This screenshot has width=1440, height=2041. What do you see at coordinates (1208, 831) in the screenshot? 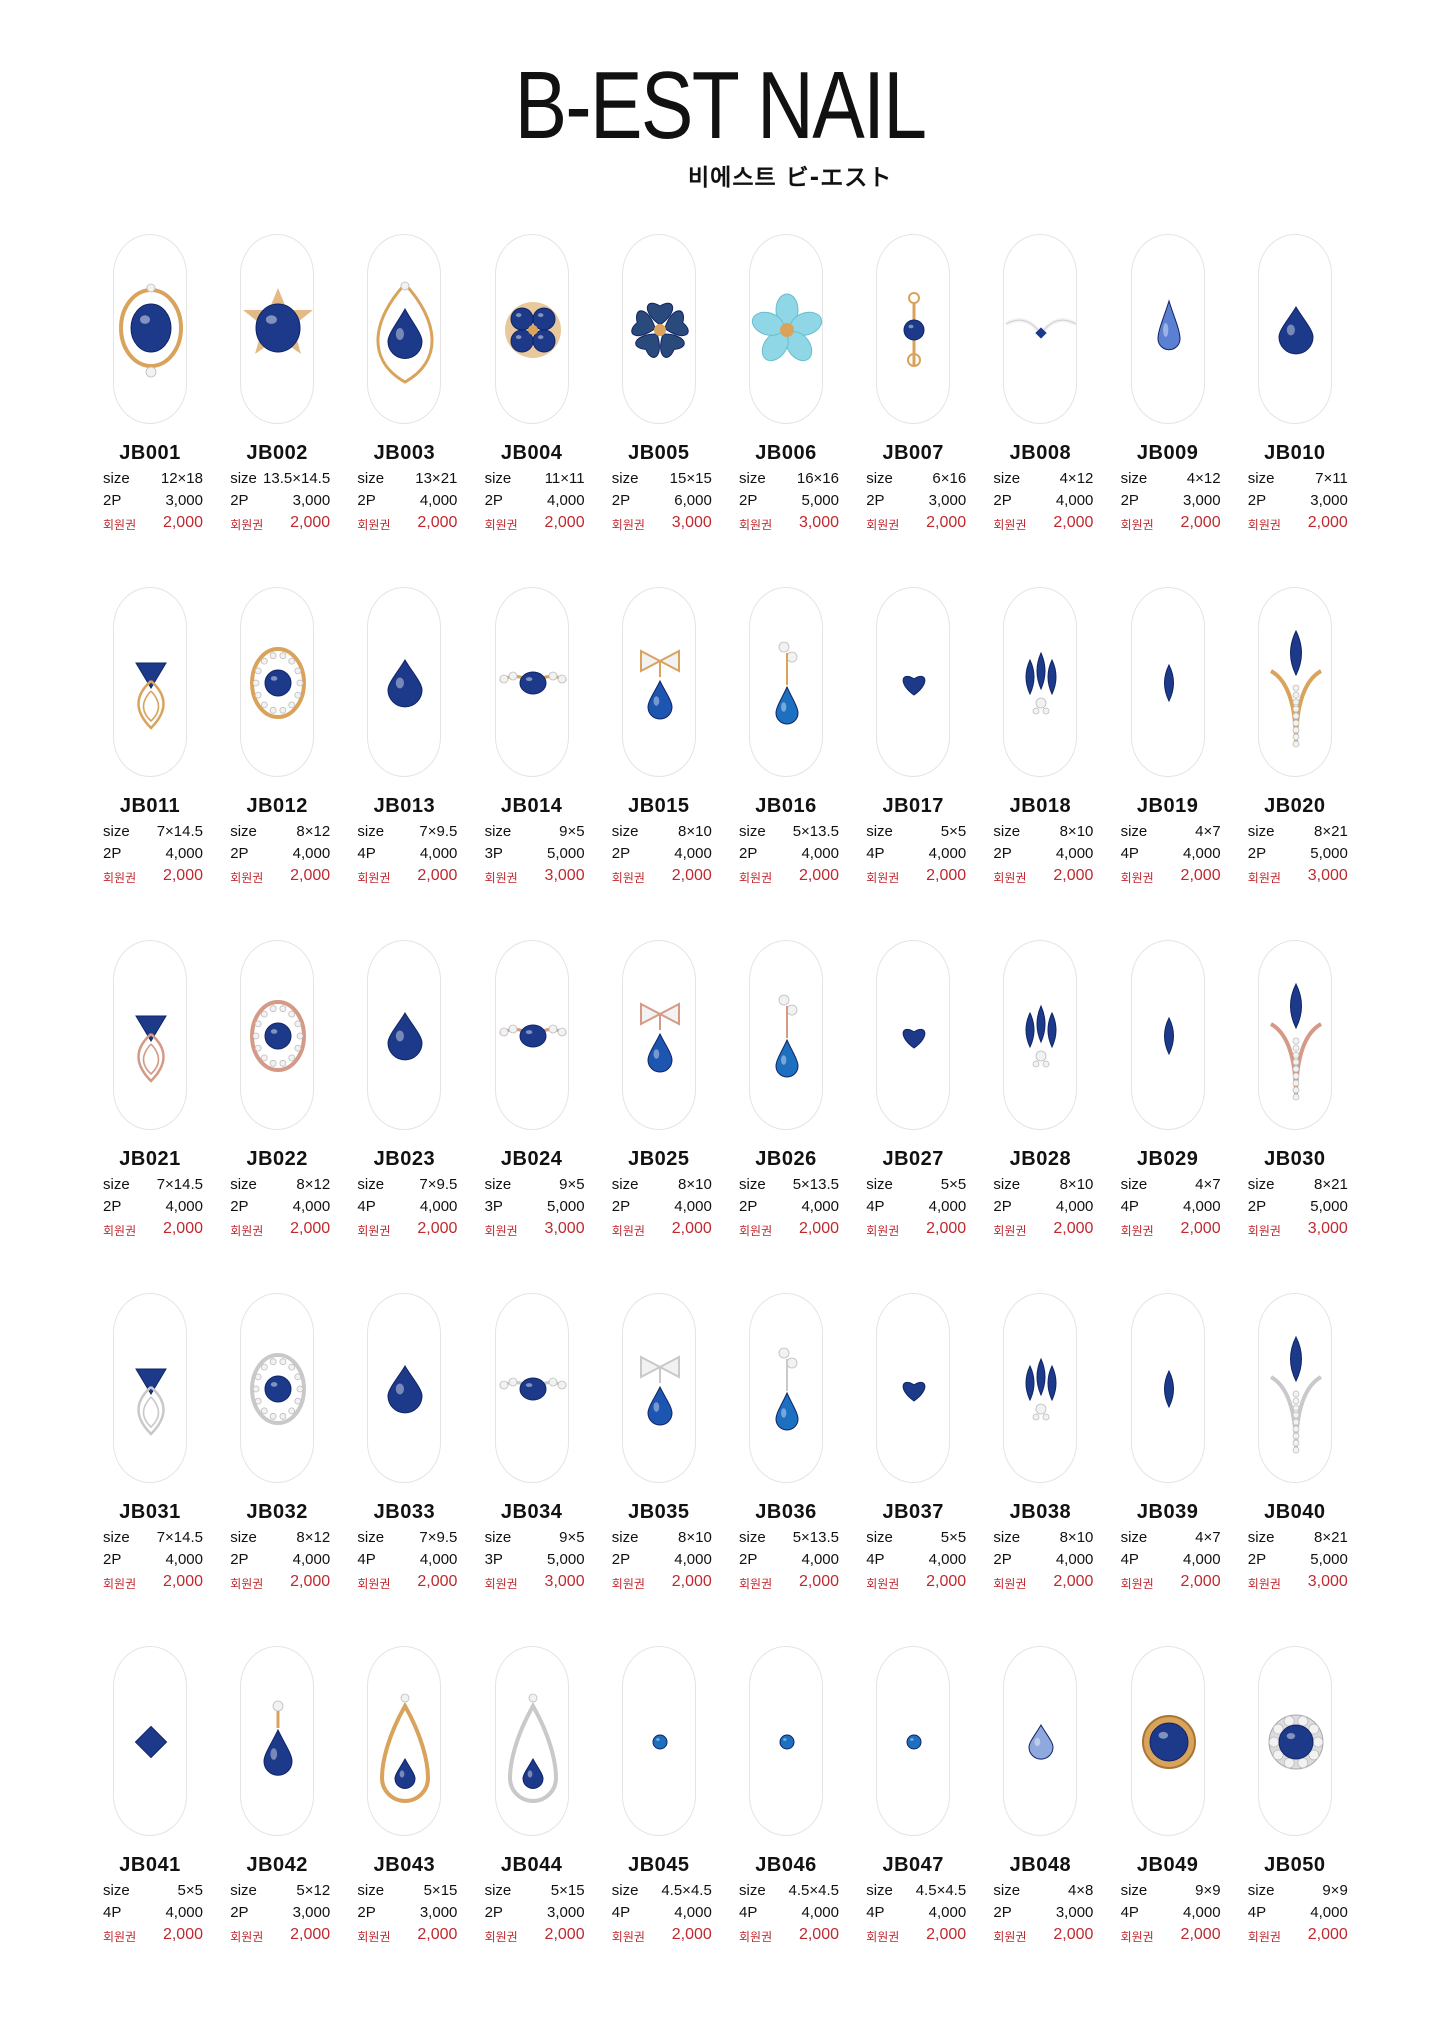
I see `size-value: 4×7` at bounding box center [1208, 831].